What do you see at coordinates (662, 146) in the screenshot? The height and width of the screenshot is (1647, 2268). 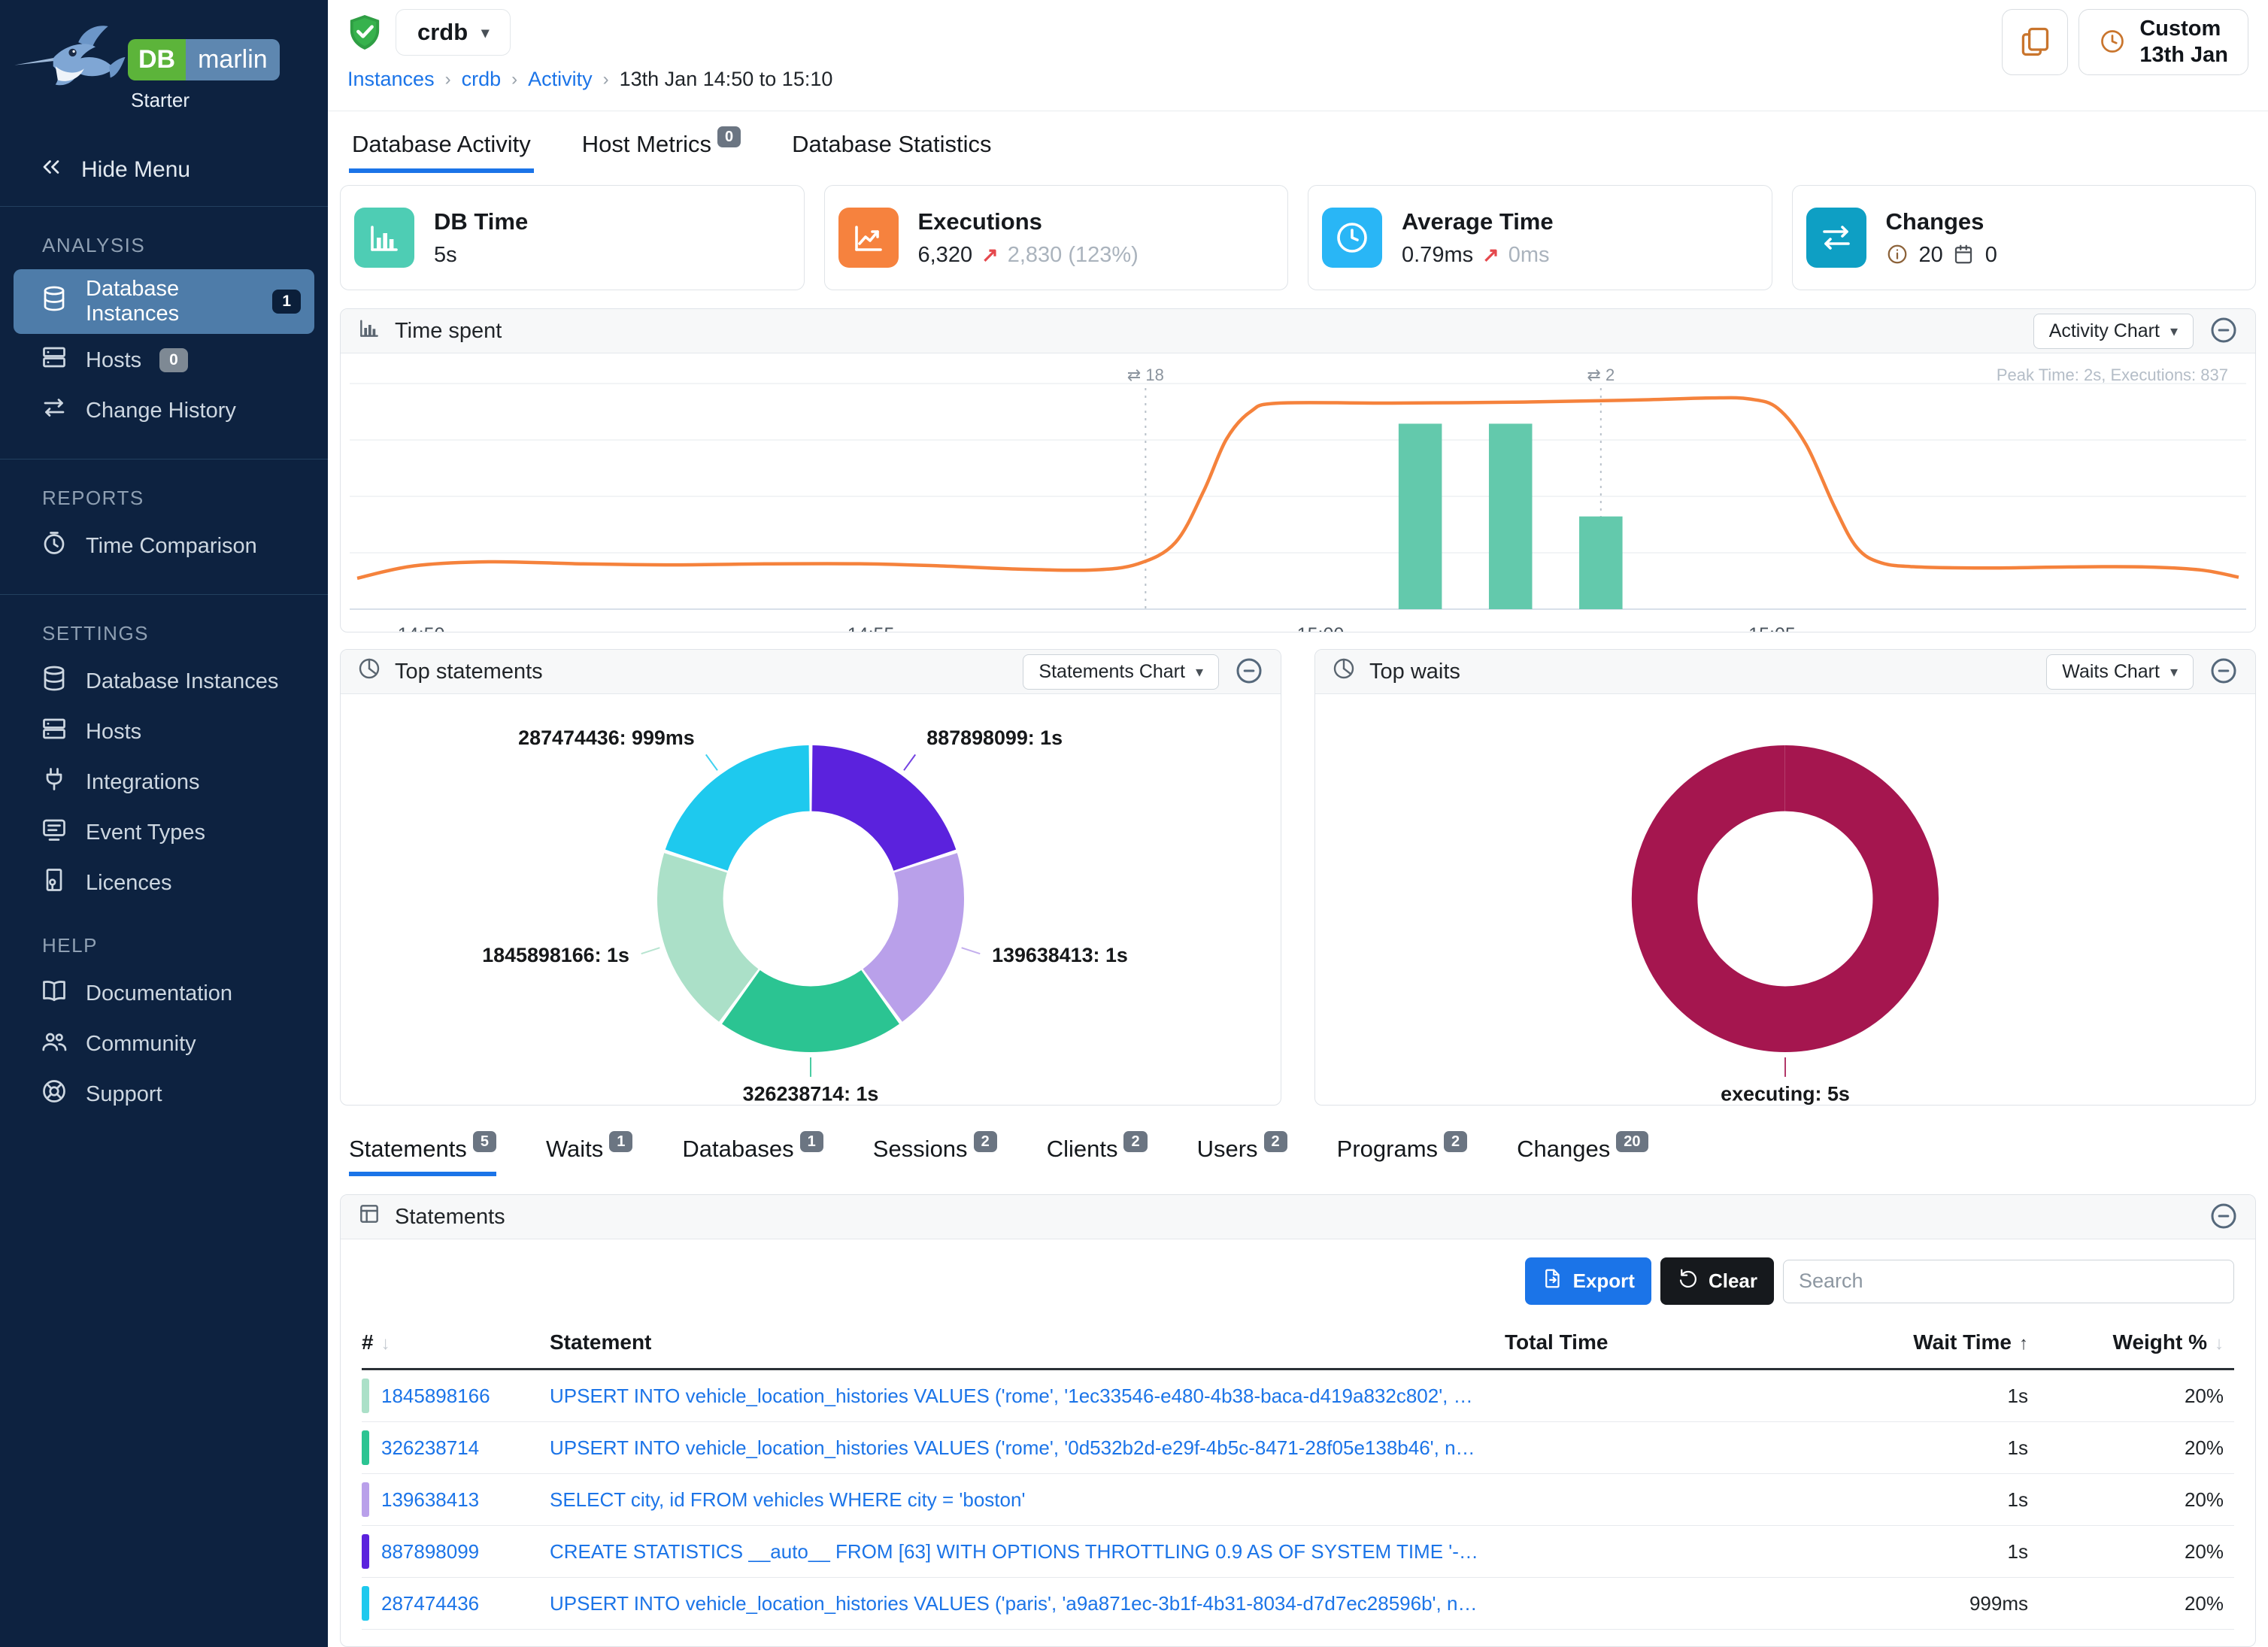 I see `tab-host-metrics: Host Metrics 0` at bounding box center [662, 146].